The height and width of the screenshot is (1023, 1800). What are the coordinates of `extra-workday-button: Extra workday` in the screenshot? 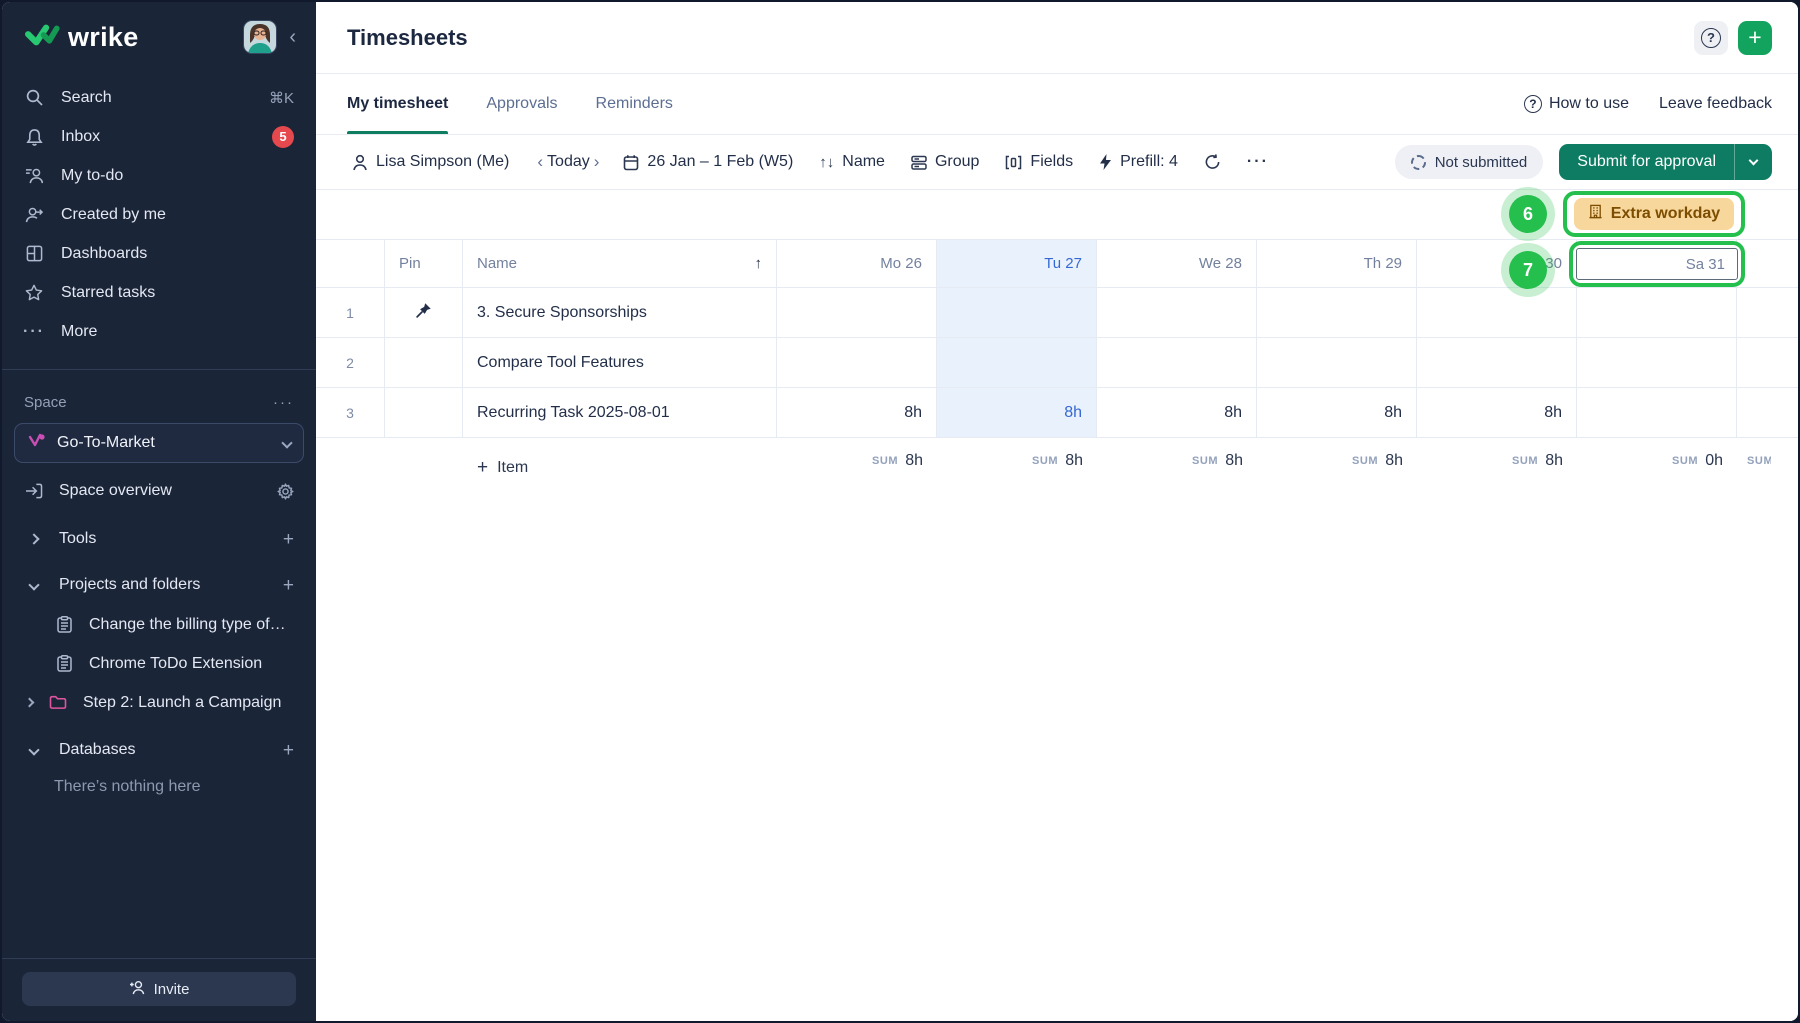 It's located at (1654, 214).